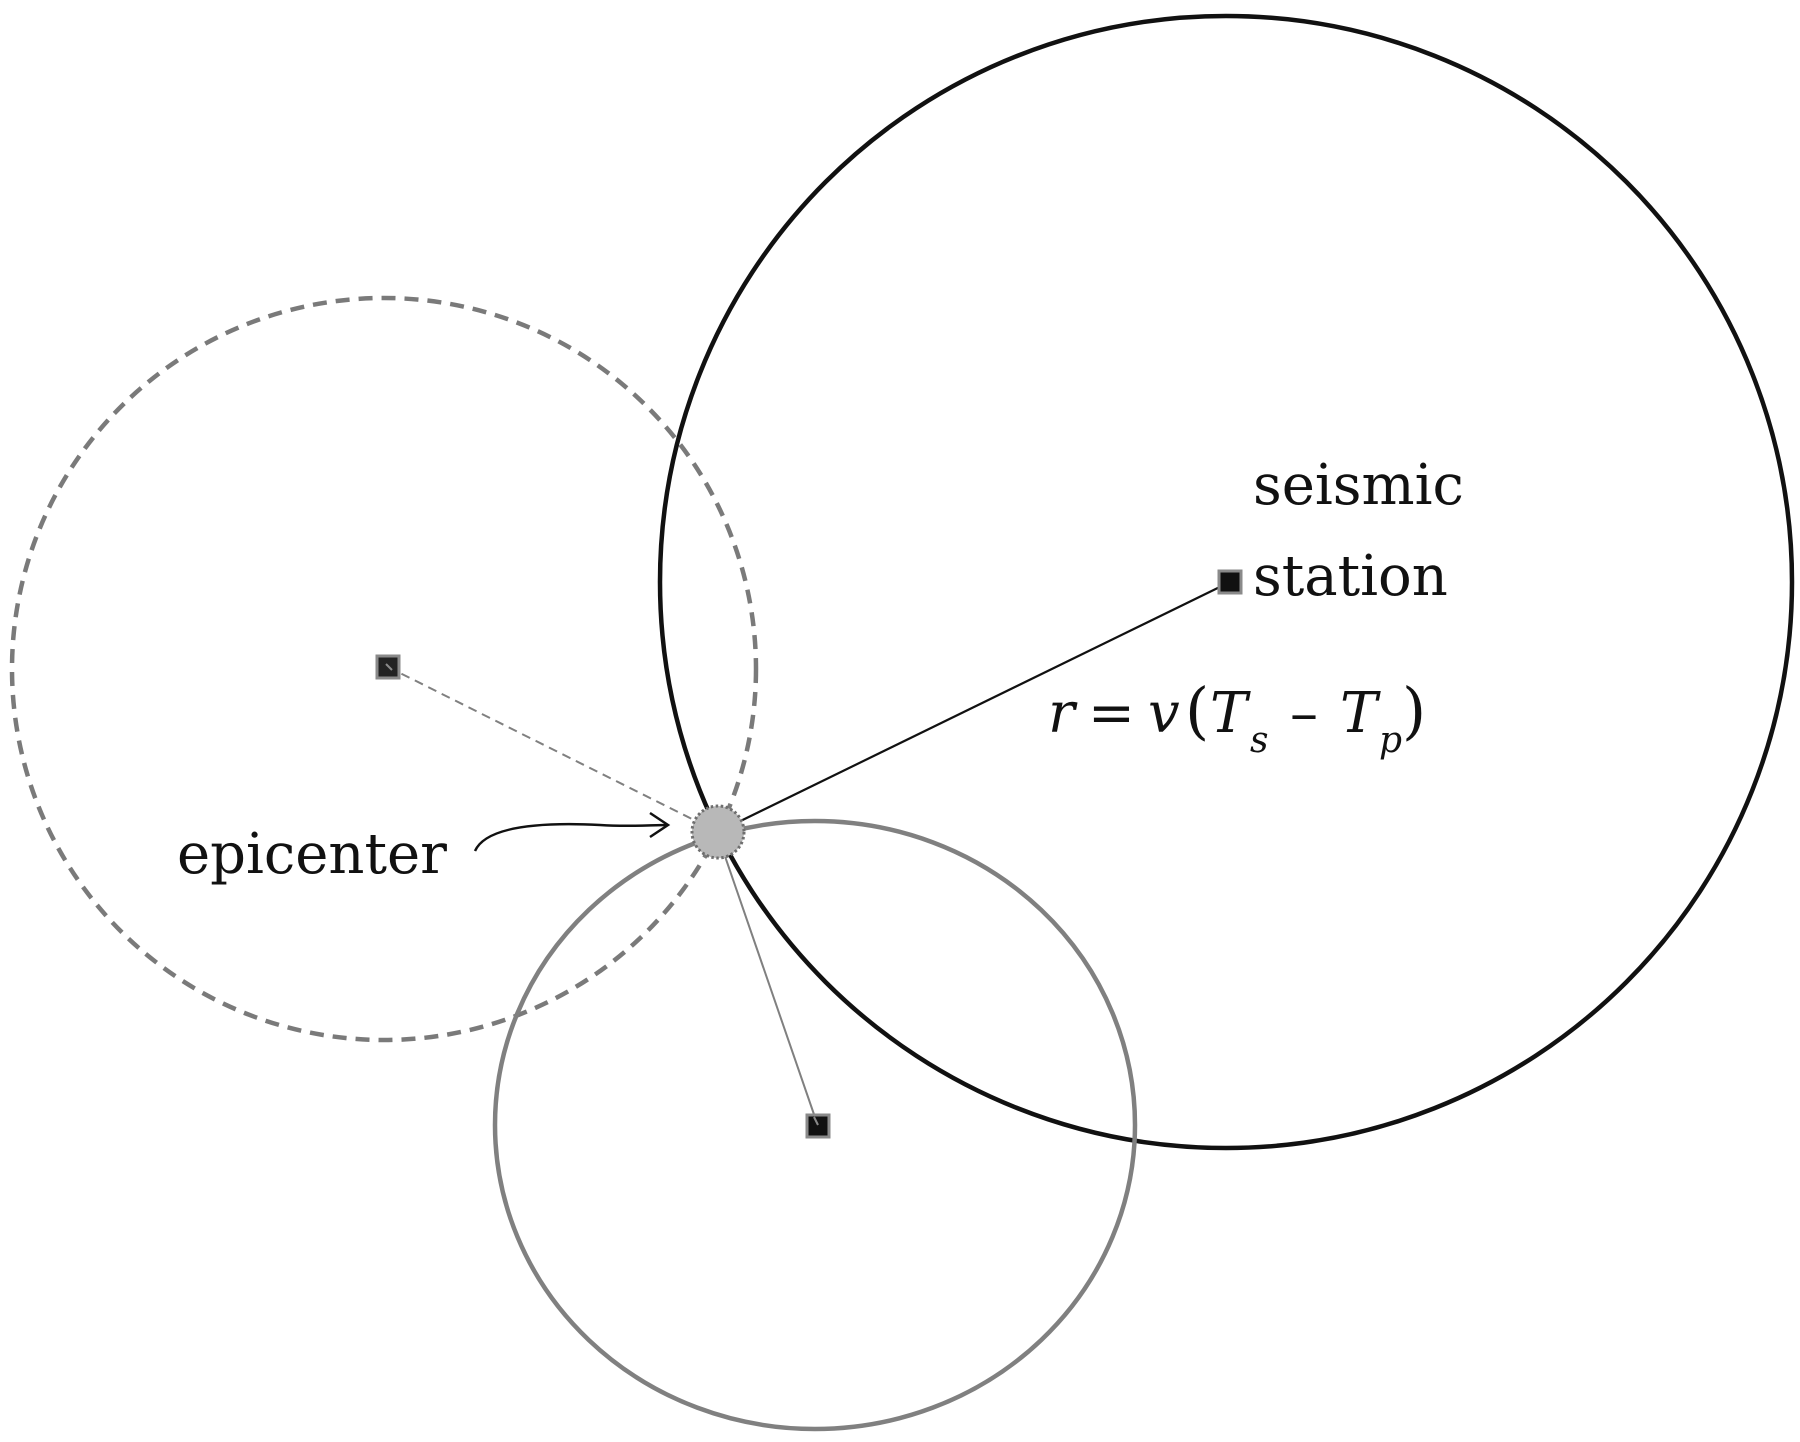 The width and height of the screenshot is (1800, 1442). Describe the element at coordinates (312, 854) in the screenshot. I see `epicenter-label: epicenter` at that location.